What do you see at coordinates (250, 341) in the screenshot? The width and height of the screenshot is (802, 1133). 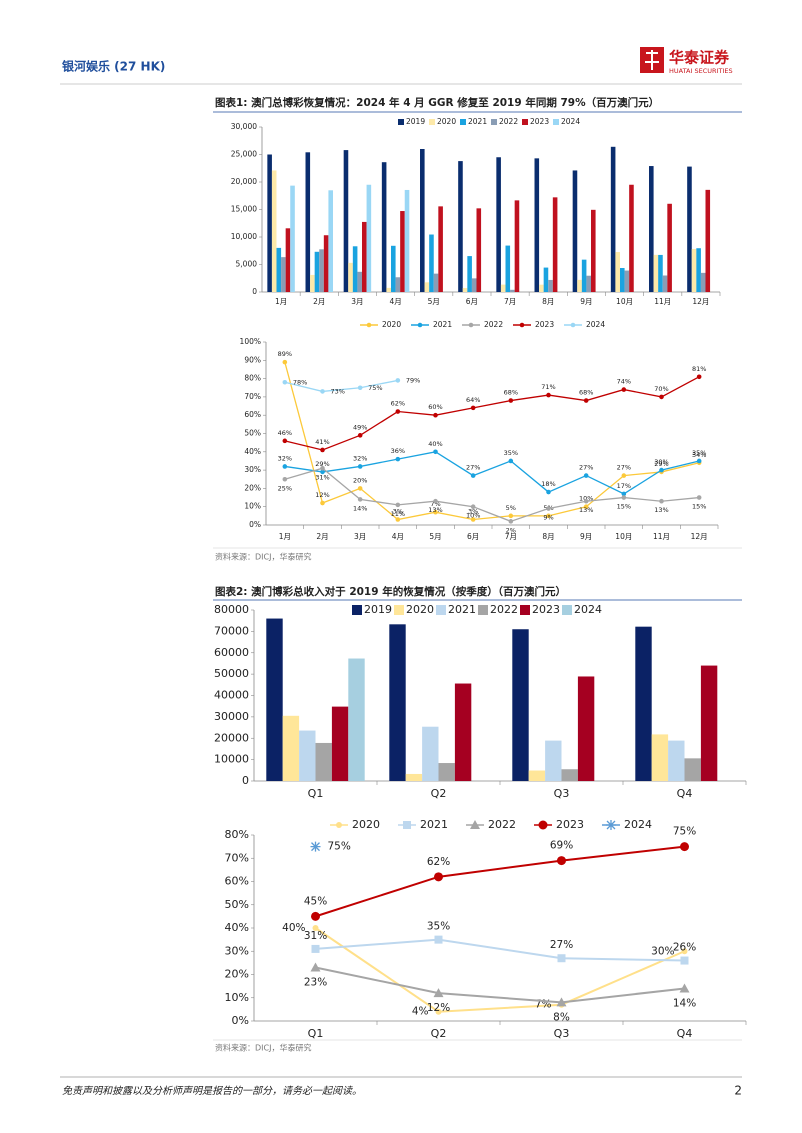 I see `y-tick-label: 100%` at bounding box center [250, 341].